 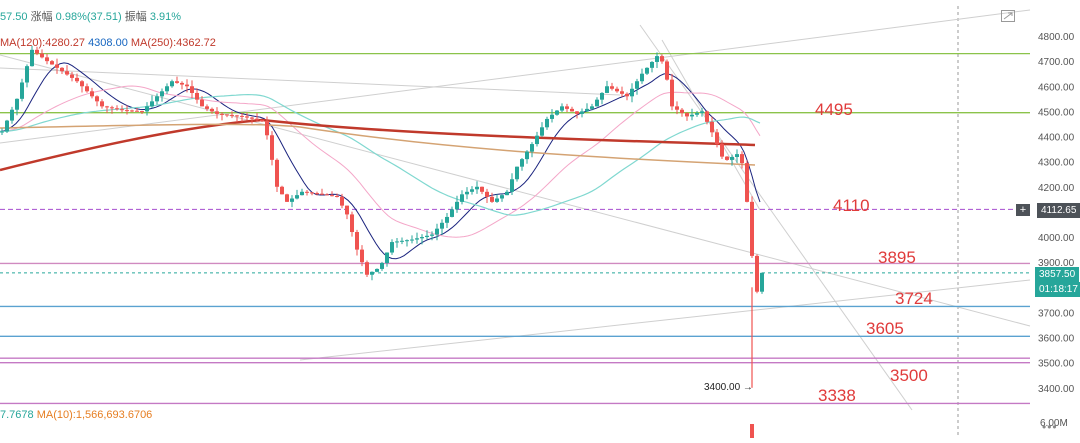 What do you see at coordinates (897, 258) in the screenshot?
I see `level-label-3895: 3895` at bounding box center [897, 258].